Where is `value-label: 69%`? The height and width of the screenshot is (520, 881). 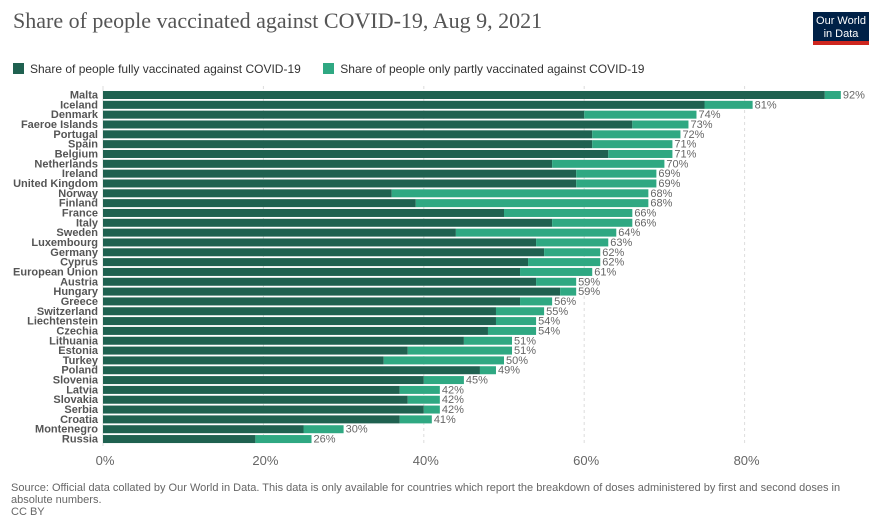
value-label: 69% is located at coordinates (669, 174).